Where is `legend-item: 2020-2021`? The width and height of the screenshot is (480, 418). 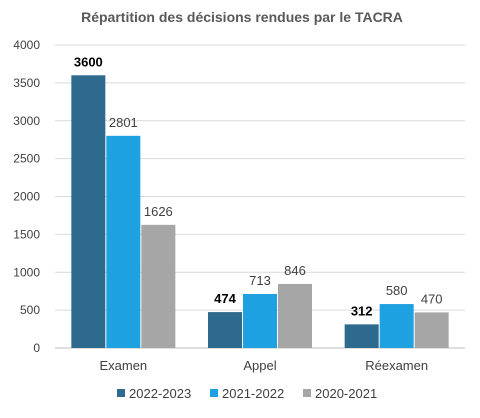 legend-item: 2020-2021 is located at coordinates (340, 393).